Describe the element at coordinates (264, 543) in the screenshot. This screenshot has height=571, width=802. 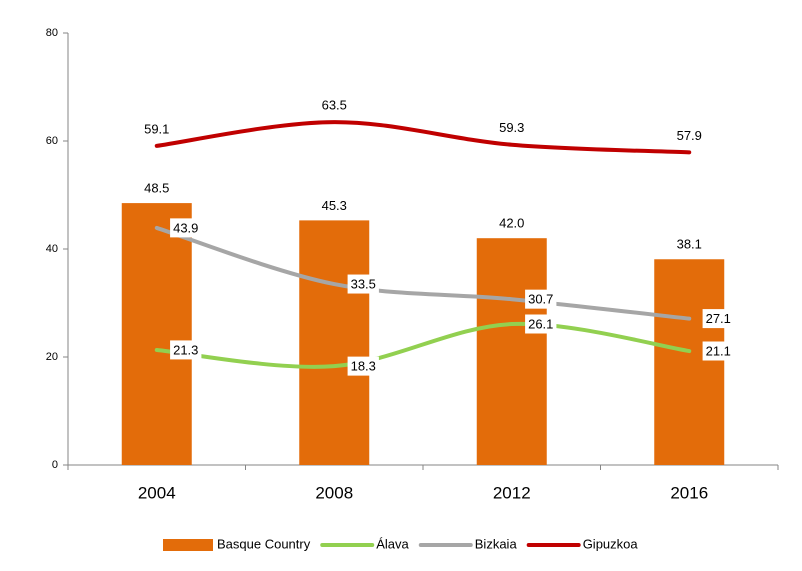
I see `legend-label: Basque Country` at that location.